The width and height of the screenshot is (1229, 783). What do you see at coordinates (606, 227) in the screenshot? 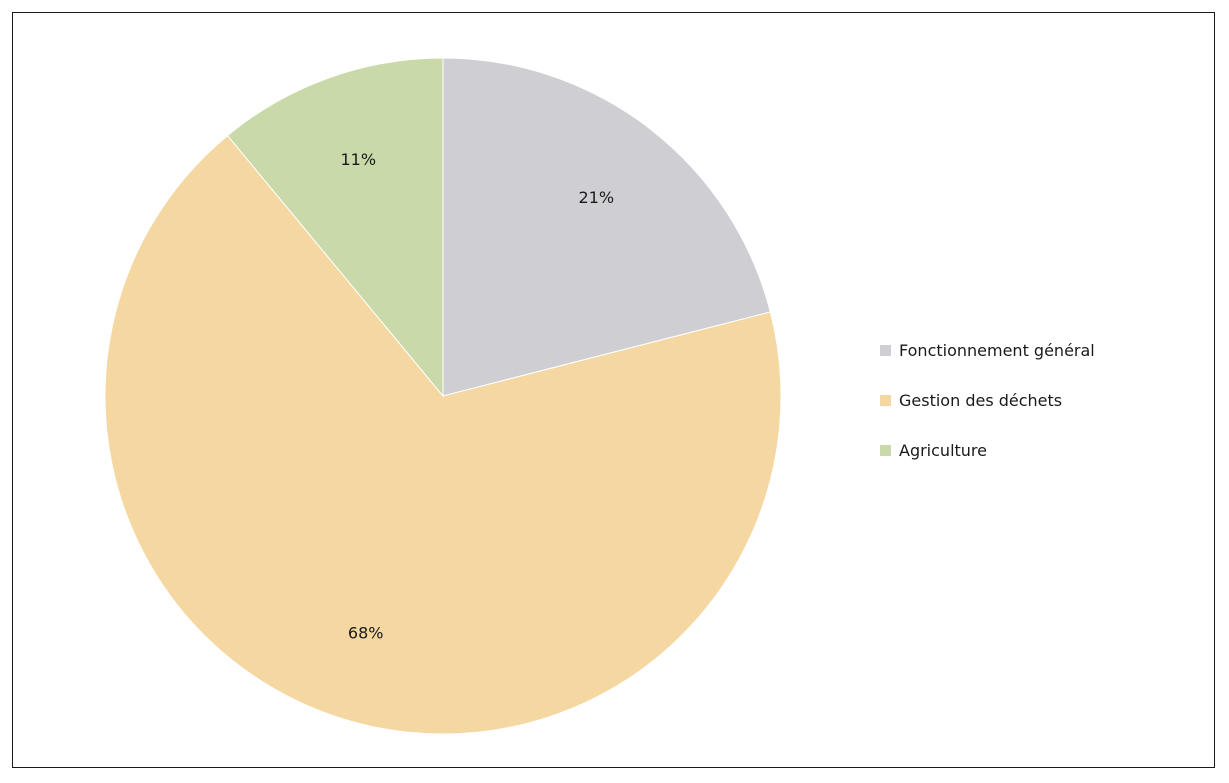
I see `pie-slice-fonctionnement-general` at bounding box center [606, 227].